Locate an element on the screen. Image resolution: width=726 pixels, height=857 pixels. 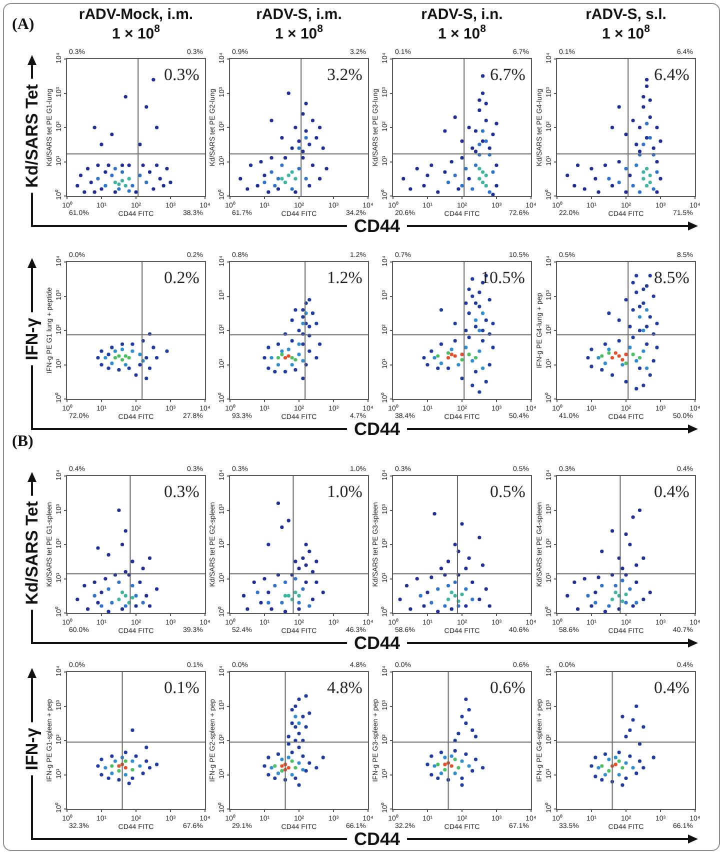
annotation: 8.5% is located at coordinates (672, 277).